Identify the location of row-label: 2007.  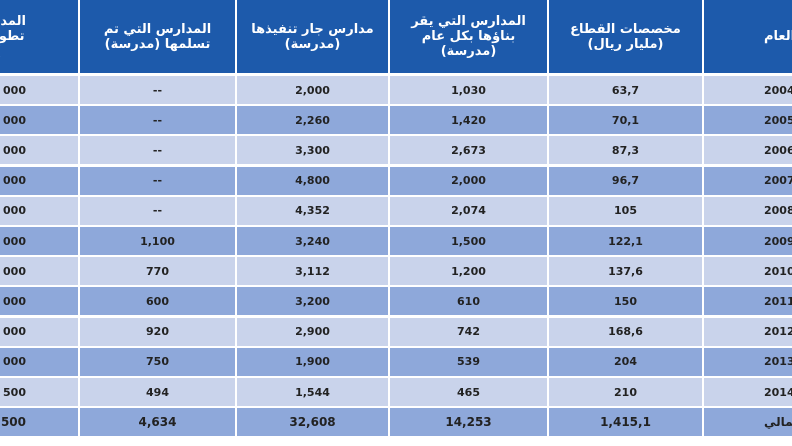
(748, 180).